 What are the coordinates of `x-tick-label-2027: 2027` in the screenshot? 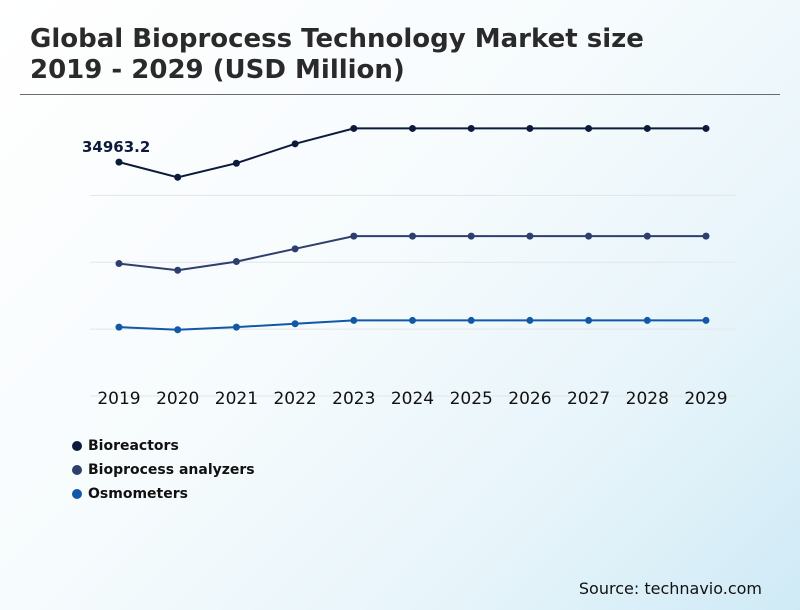 It's located at (588, 399).